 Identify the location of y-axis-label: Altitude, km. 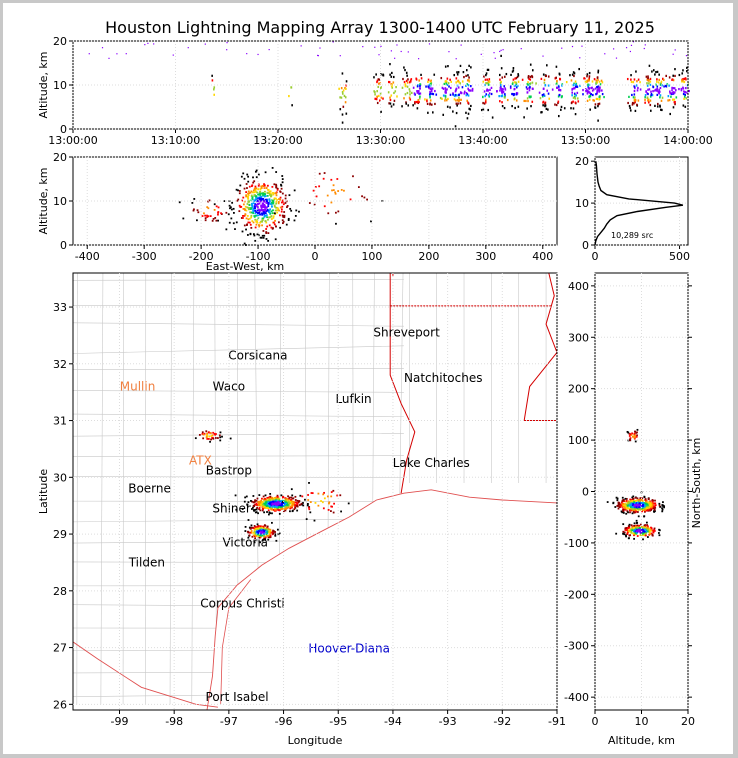
(43, 200).